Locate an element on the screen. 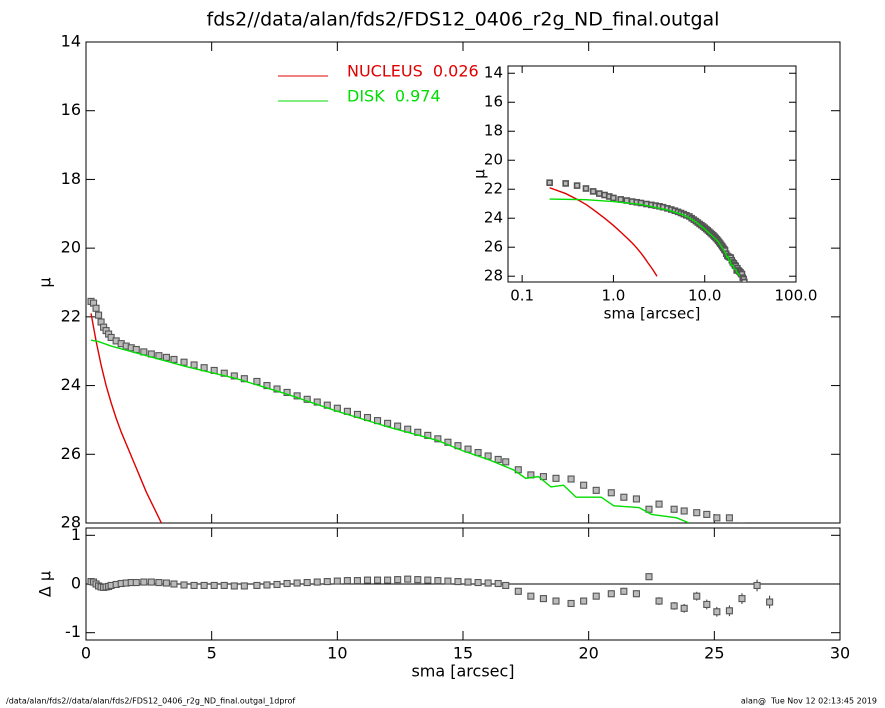 This screenshot has width=885, height=708. legend-label: NUCLEUS 0.026 is located at coordinates (413, 71).